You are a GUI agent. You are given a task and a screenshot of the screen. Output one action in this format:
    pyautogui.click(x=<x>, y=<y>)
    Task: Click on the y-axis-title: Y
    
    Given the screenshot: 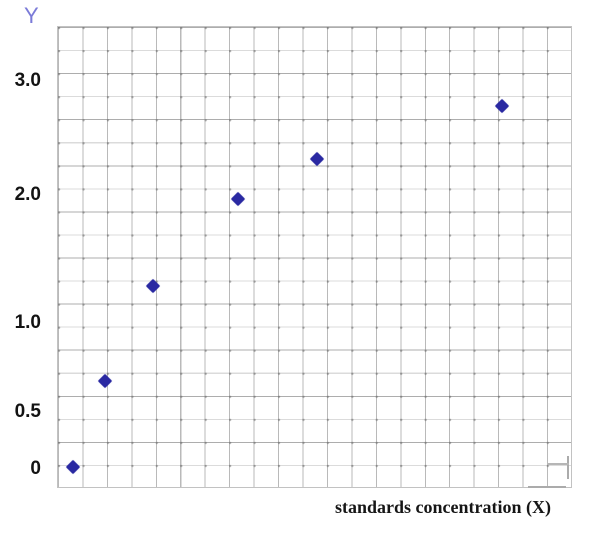 What is the action you would take?
    pyautogui.click(x=31, y=15)
    